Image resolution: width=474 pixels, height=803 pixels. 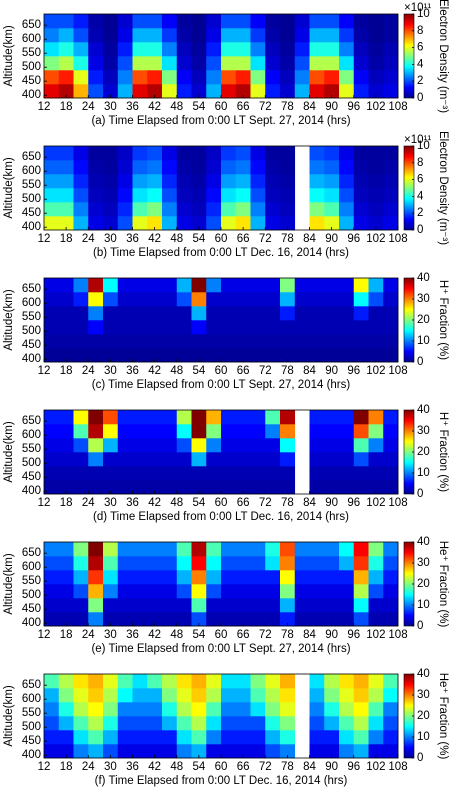 I want to click on y-tick-label: 500, so click(x=31, y=331).